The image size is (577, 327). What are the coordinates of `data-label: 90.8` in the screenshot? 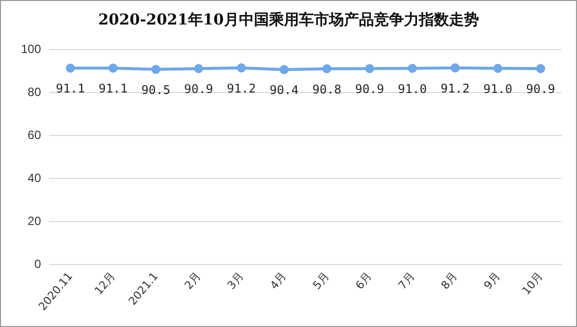 It's located at (327, 89).